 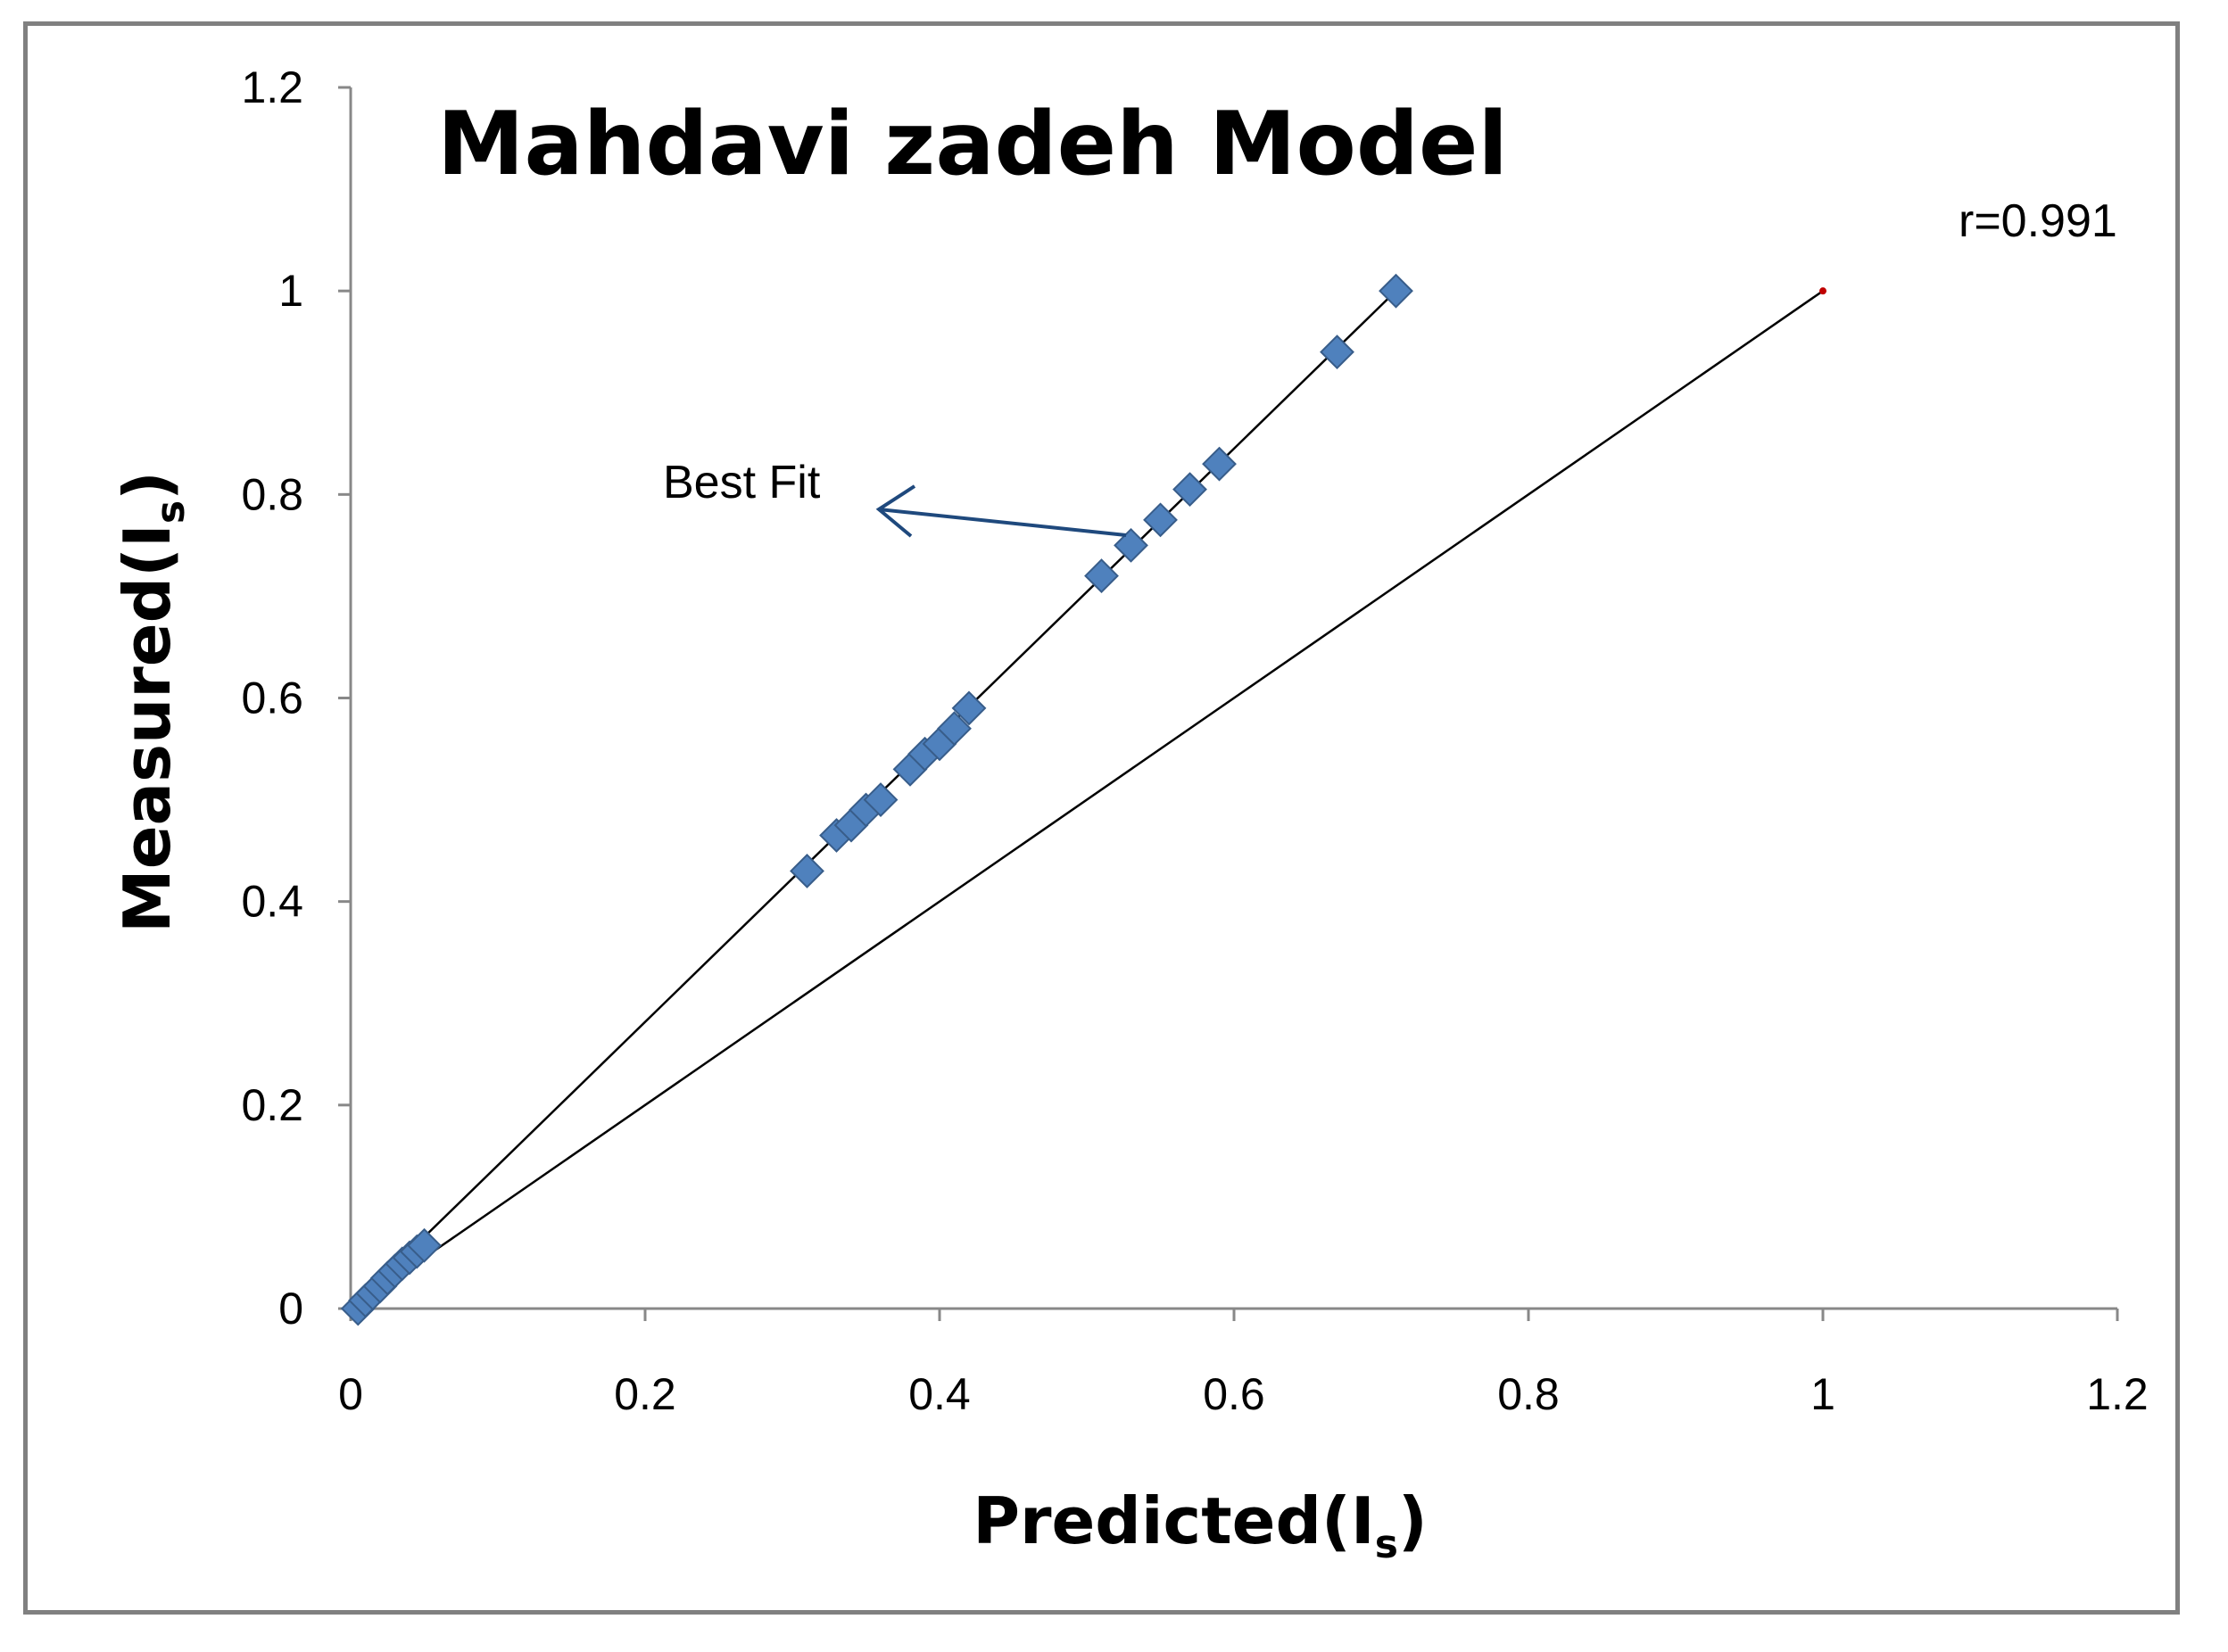 I want to click on y-tick-label: 0.6, so click(x=272, y=698).